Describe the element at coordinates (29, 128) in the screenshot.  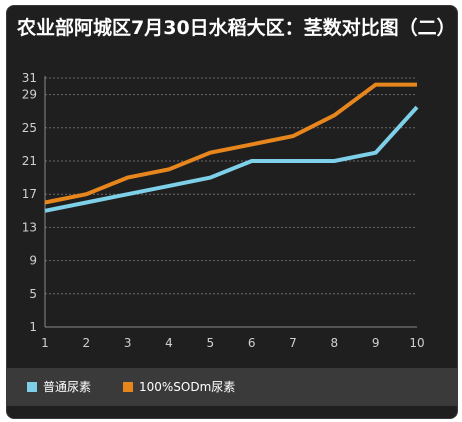
I see `y-tick-label: 25` at that location.